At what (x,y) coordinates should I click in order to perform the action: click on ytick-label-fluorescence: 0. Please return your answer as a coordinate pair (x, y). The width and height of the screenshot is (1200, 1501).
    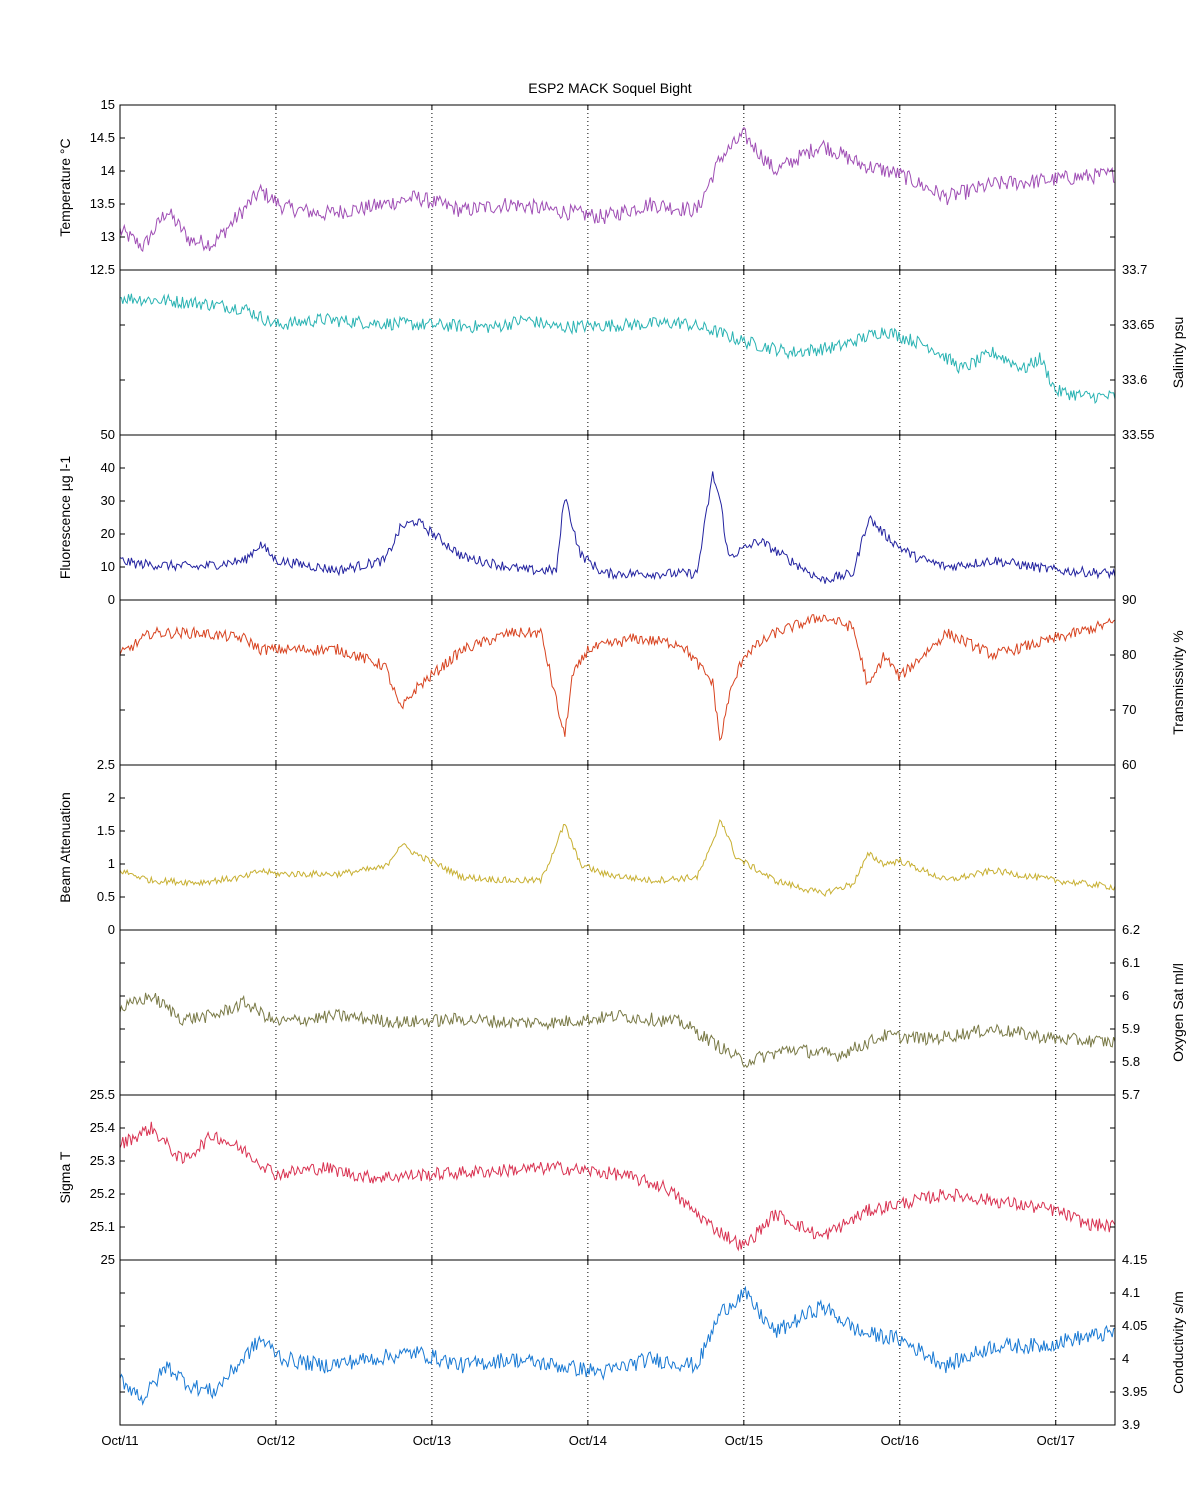
    Looking at the image, I should click on (111, 599).